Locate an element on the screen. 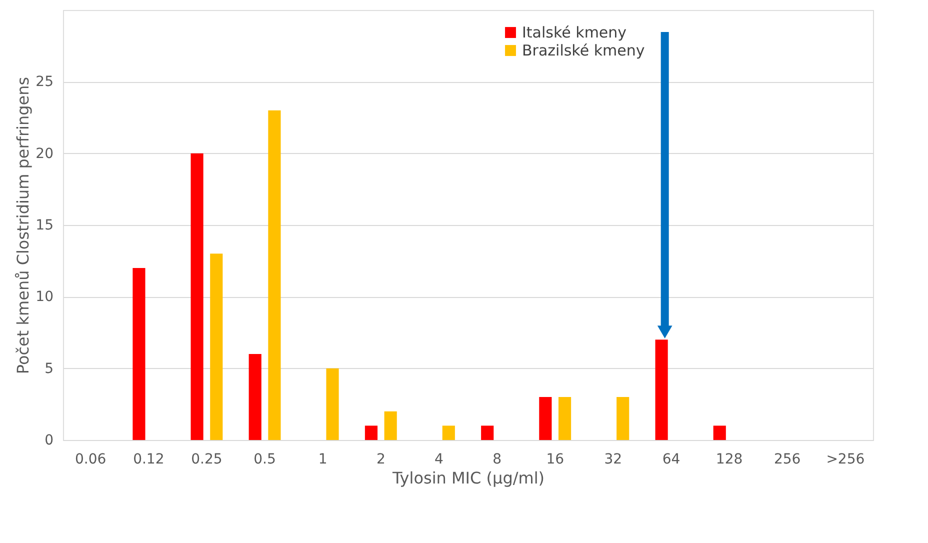 This screenshot has width=928, height=543. x-tick-label: 2 is located at coordinates (381, 460).